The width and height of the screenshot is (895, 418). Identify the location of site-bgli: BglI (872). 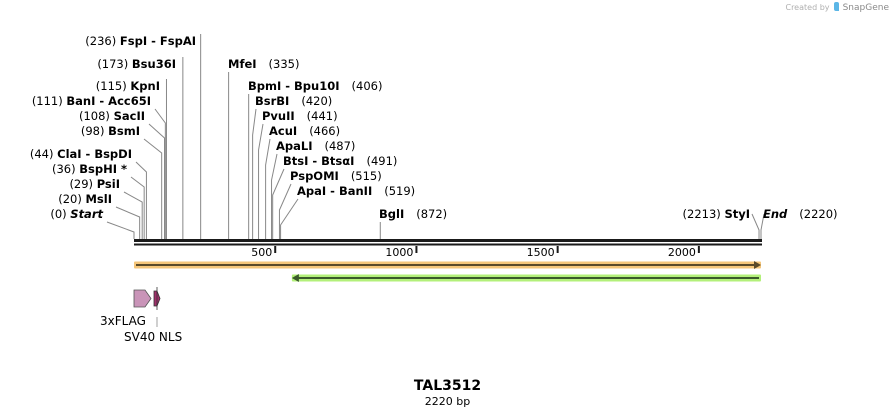
(413, 214).